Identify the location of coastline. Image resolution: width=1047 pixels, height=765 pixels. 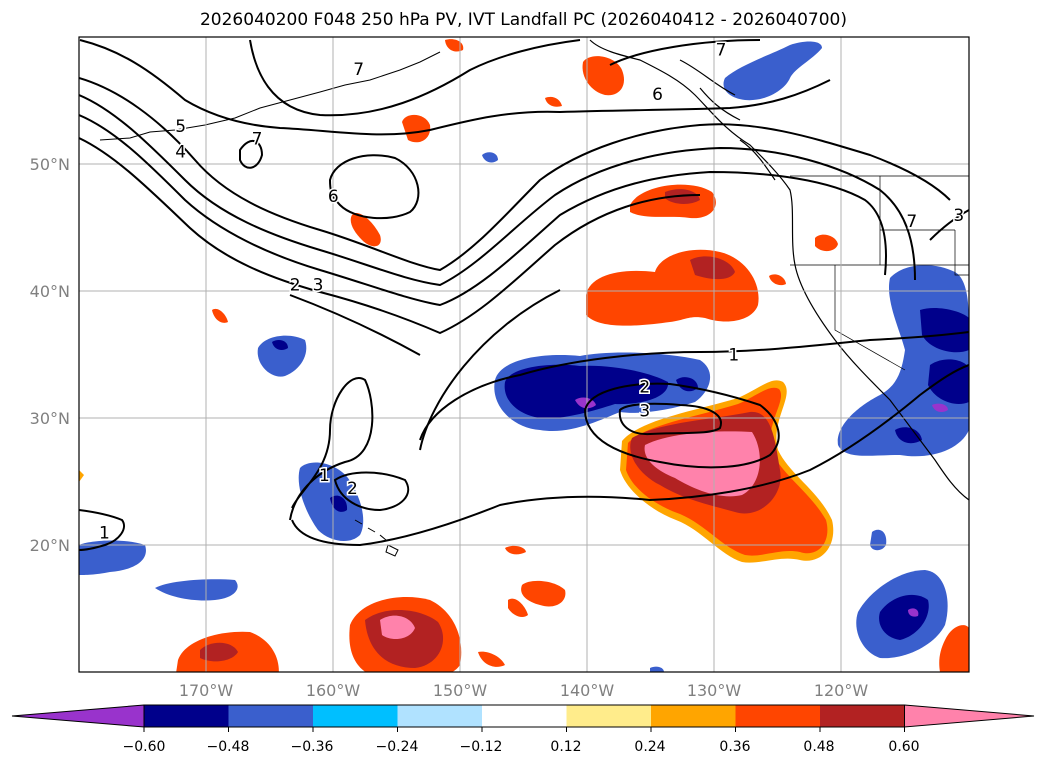
(727, 120).